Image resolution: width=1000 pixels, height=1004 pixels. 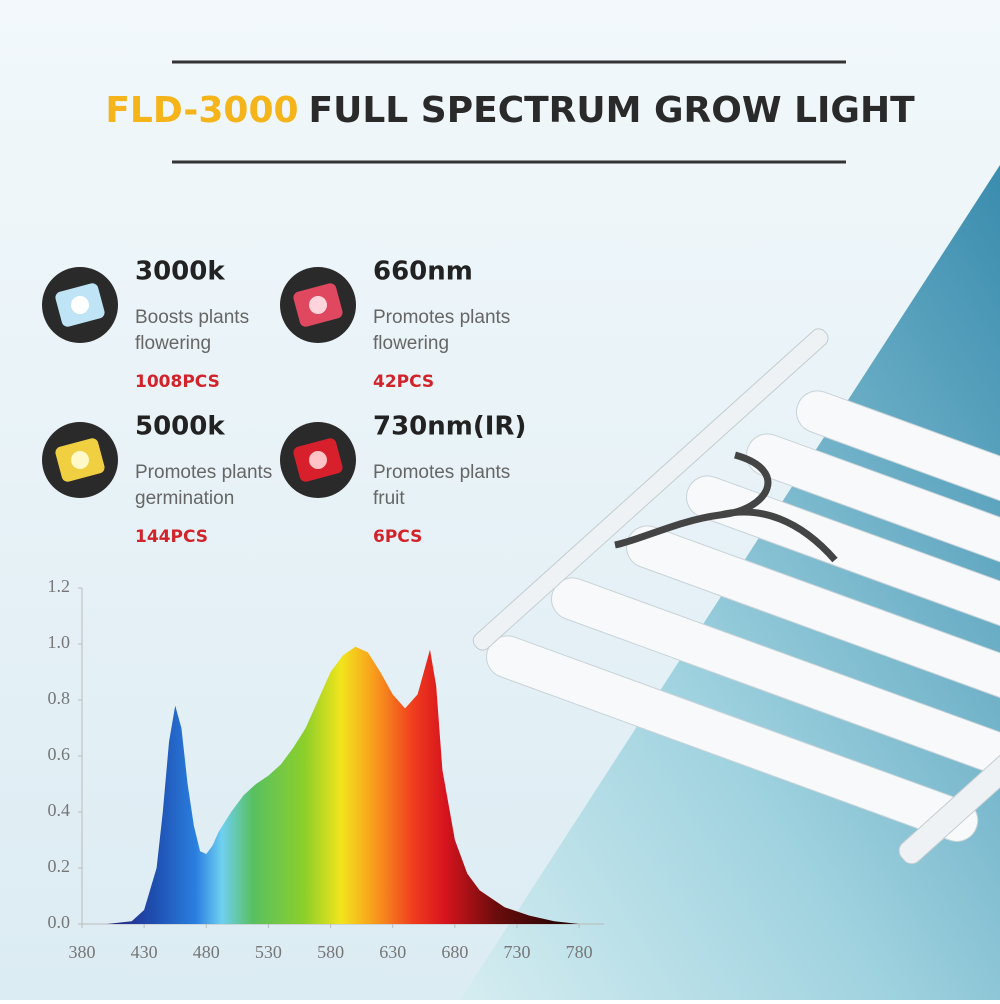 I want to click on x-tick-label: 630, so click(x=392, y=952).